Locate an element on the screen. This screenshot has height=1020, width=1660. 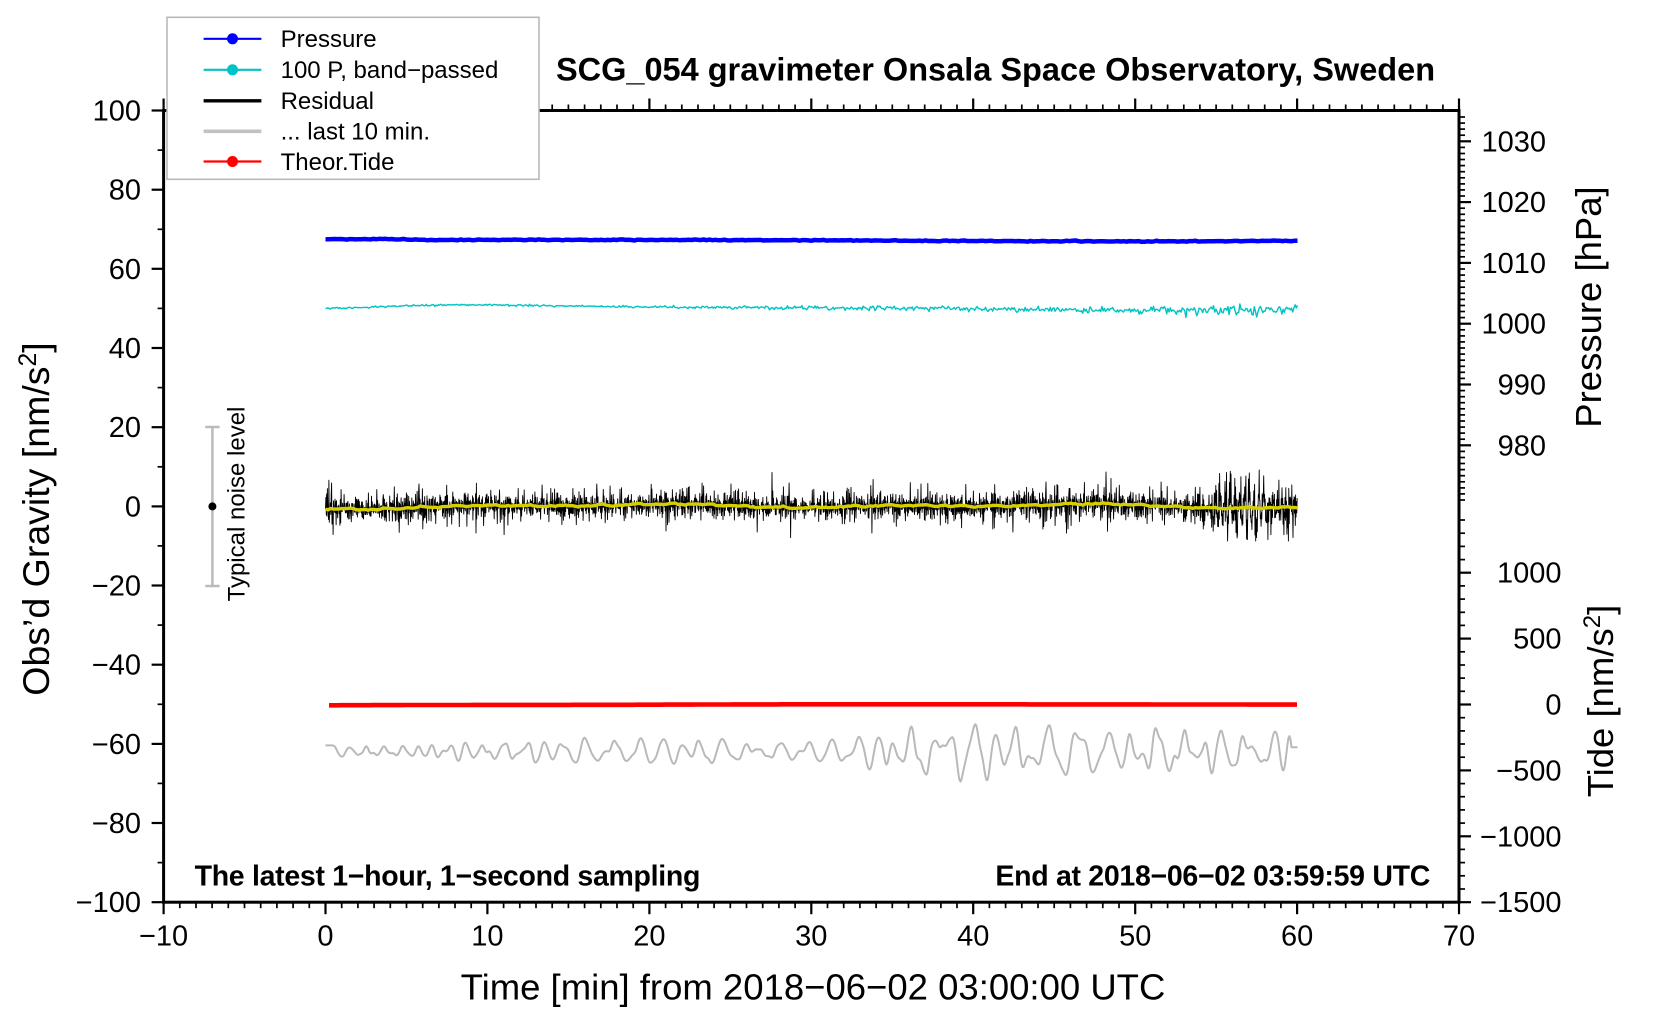
svg-text: −1500 is located at coordinates (1520, 903).